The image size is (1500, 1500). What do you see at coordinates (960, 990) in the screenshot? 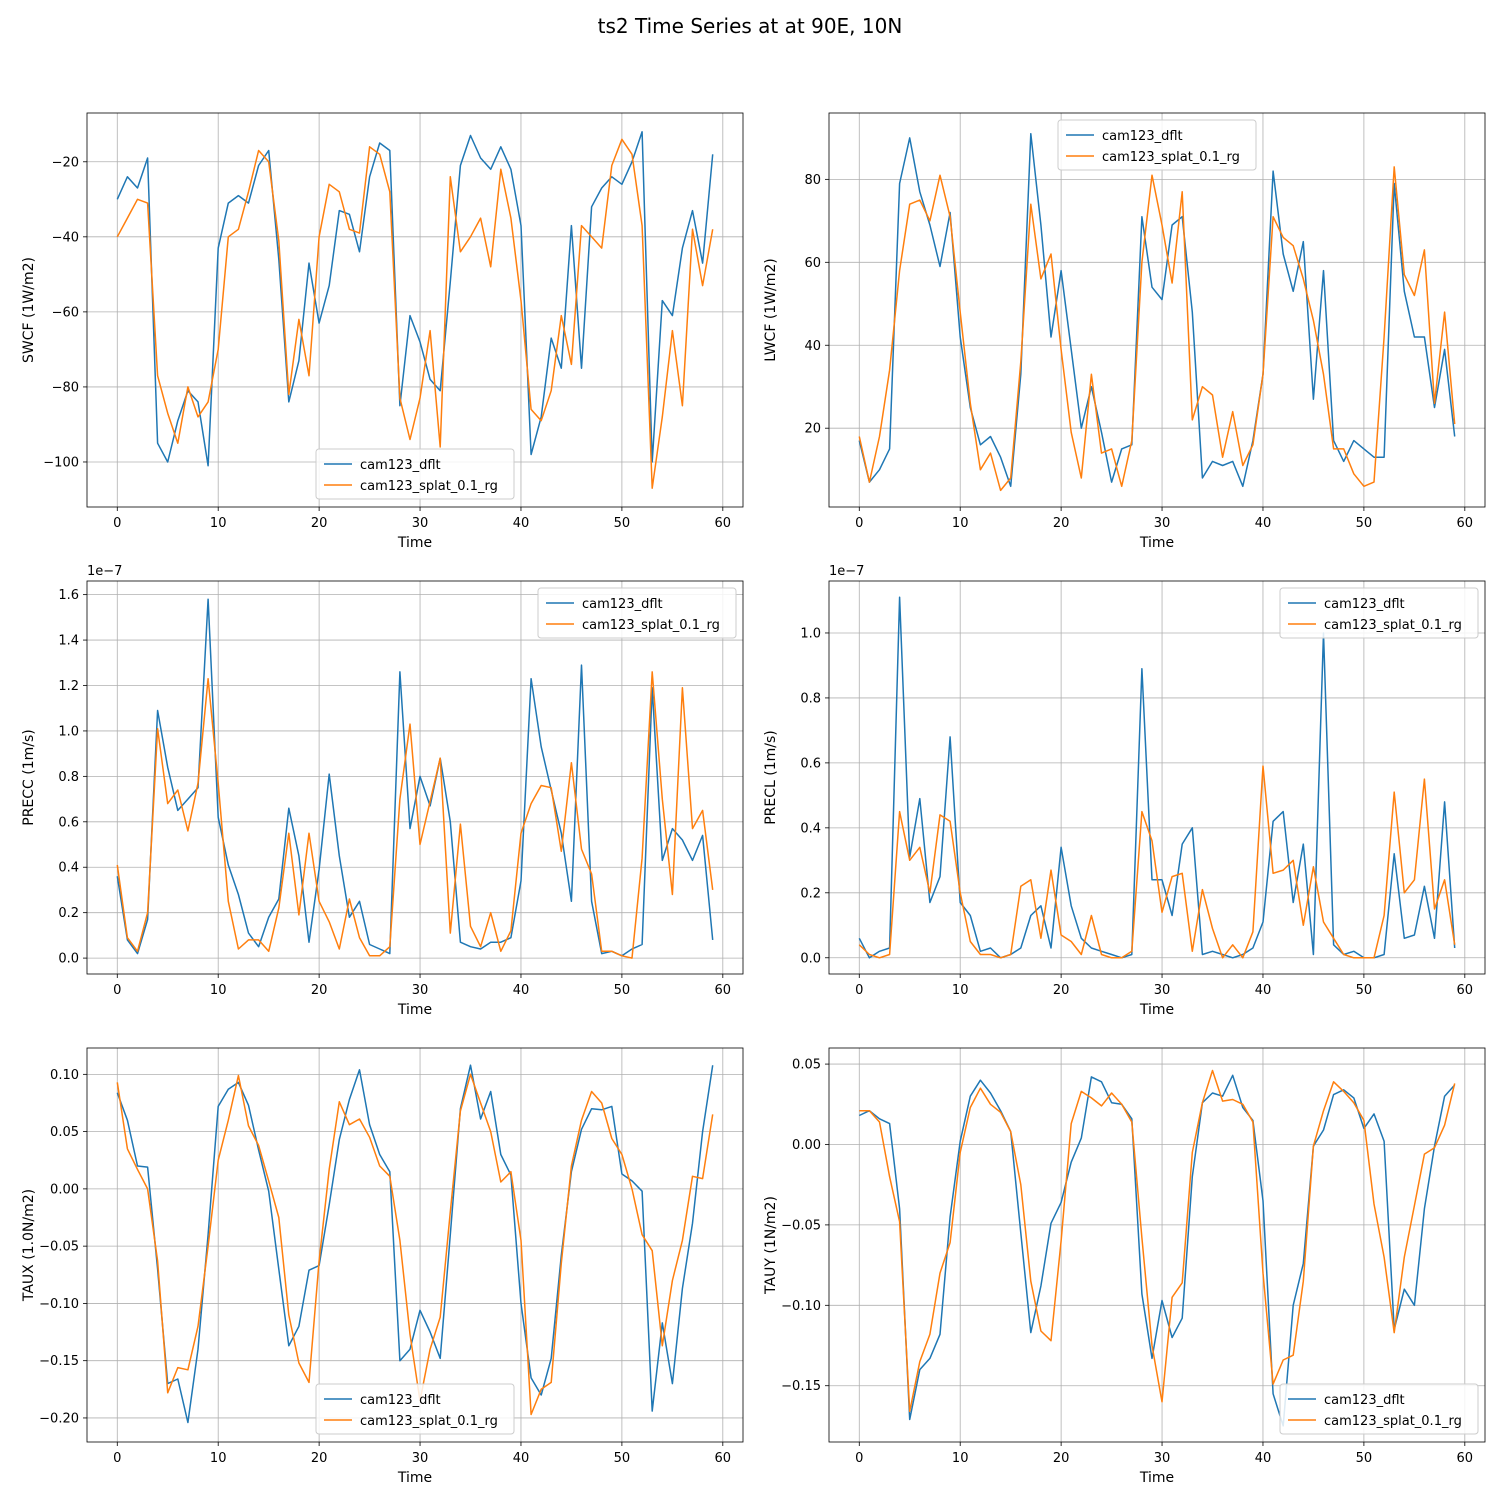
I see `precl-x-tick-label: 10` at bounding box center [960, 990].